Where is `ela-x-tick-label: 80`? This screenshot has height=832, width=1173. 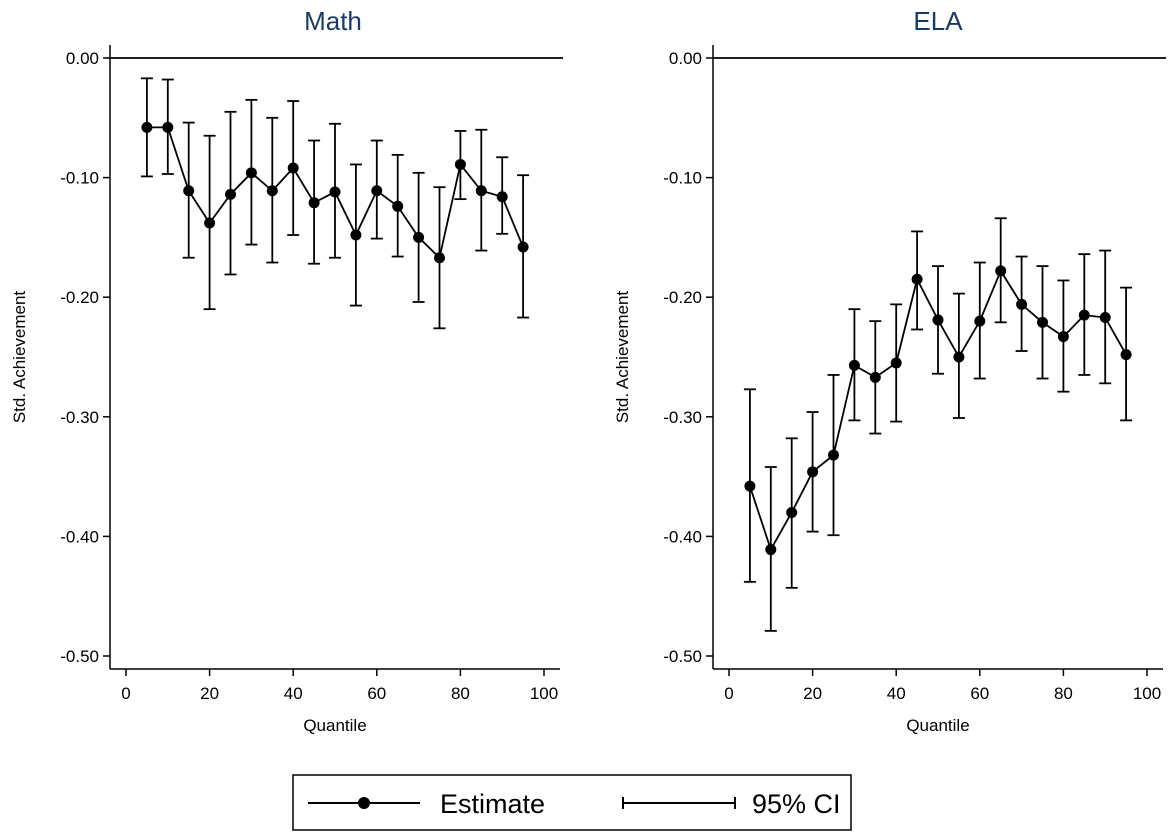
ela-x-tick-label: 80 is located at coordinates (1063, 693).